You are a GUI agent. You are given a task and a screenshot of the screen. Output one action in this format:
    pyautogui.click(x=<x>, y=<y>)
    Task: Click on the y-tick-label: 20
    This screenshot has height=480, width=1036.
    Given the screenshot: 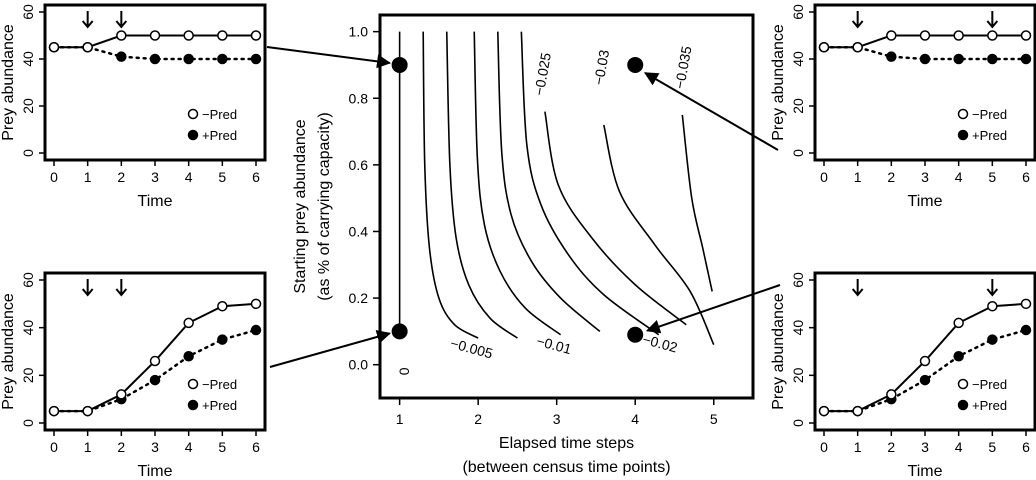 What is the action you would take?
    pyautogui.click(x=28, y=375)
    